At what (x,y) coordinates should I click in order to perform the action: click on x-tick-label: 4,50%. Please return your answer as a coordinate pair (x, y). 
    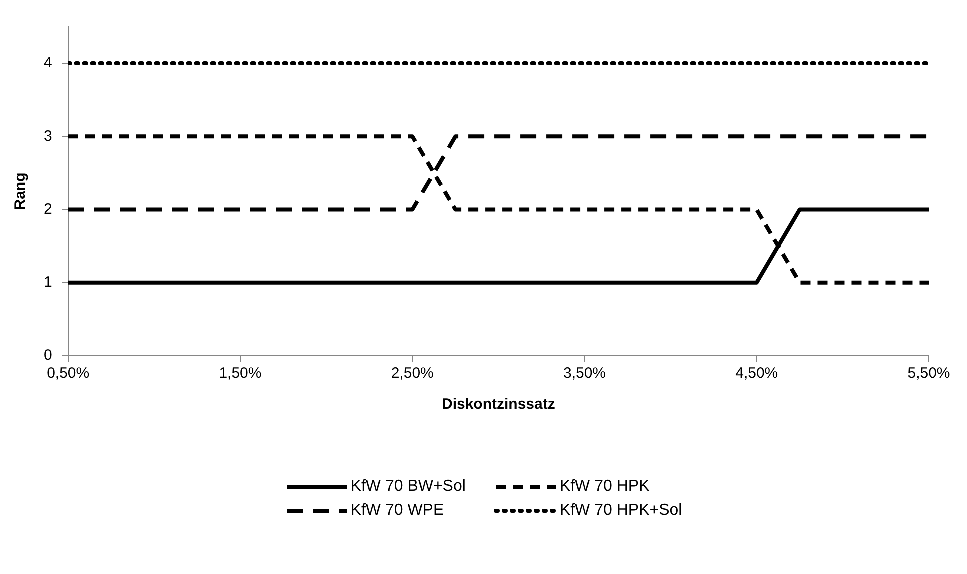
    Looking at the image, I should click on (757, 373).